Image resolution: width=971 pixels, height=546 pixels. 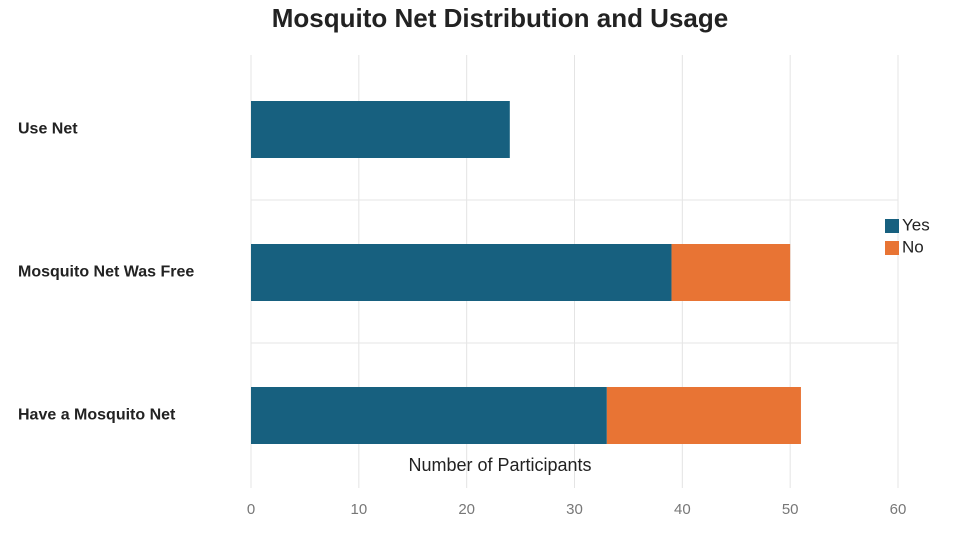 What do you see at coordinates (48, 129) in the screenshot?
I see `y-tick-label: Use Net` at bounding box center [48, 129].